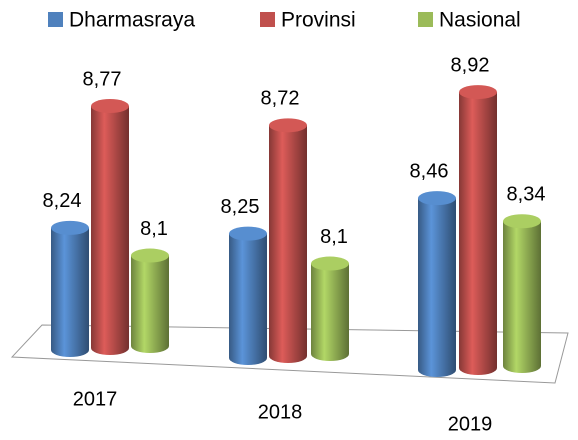 The width and height of the screenshot is (578, 440). What do you see at coordinates (470, 65) in the screenshot?
I see `data-label: 8,92` at bounding box center [470, 65].